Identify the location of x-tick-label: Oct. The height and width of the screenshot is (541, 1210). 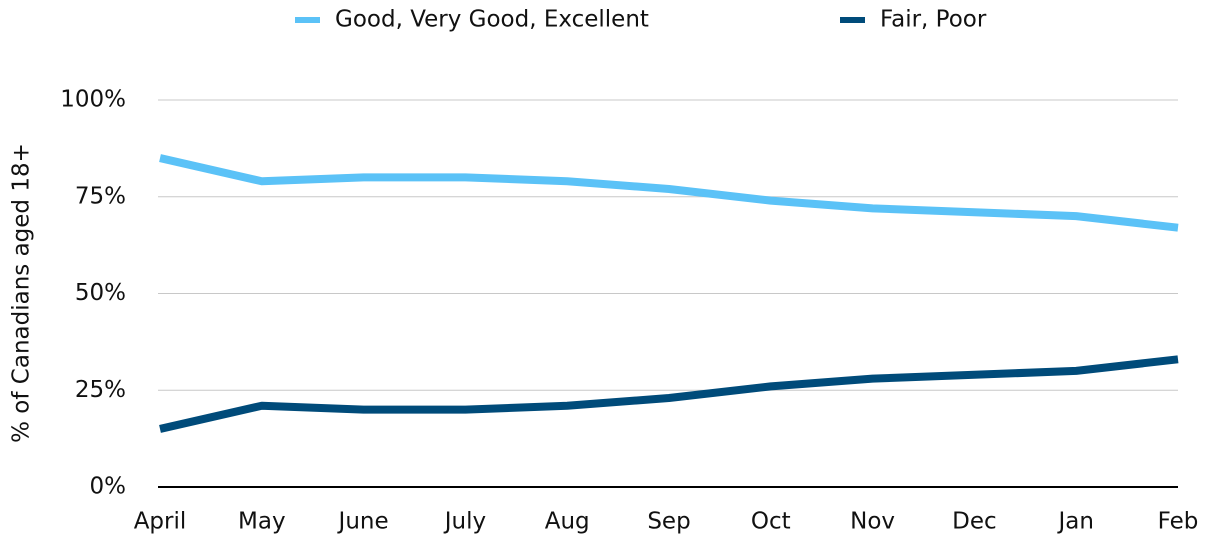
(771, 522).